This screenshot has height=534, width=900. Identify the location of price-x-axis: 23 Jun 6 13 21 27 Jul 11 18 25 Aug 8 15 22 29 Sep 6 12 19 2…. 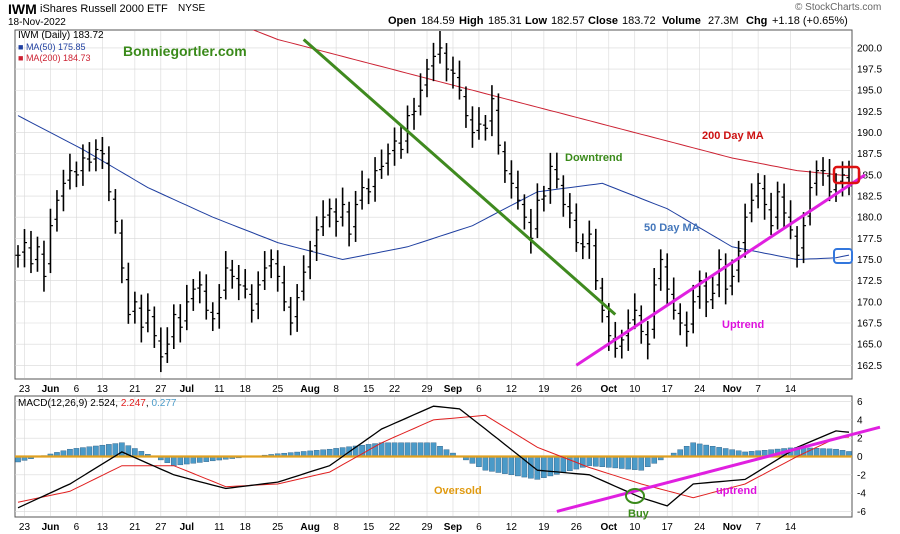
(408, 389).